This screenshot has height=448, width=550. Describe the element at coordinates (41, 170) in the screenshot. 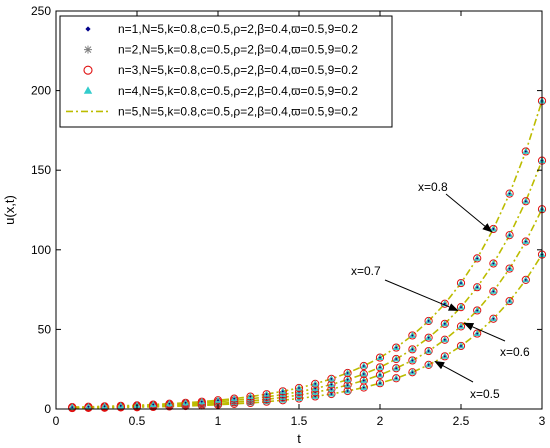

I see `y-tick-label: 150` at that location.